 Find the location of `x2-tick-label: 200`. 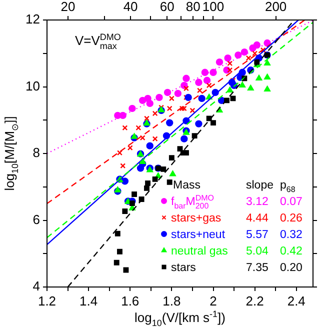

x2-tick-label: 200 is located at coordinates (275, 7).